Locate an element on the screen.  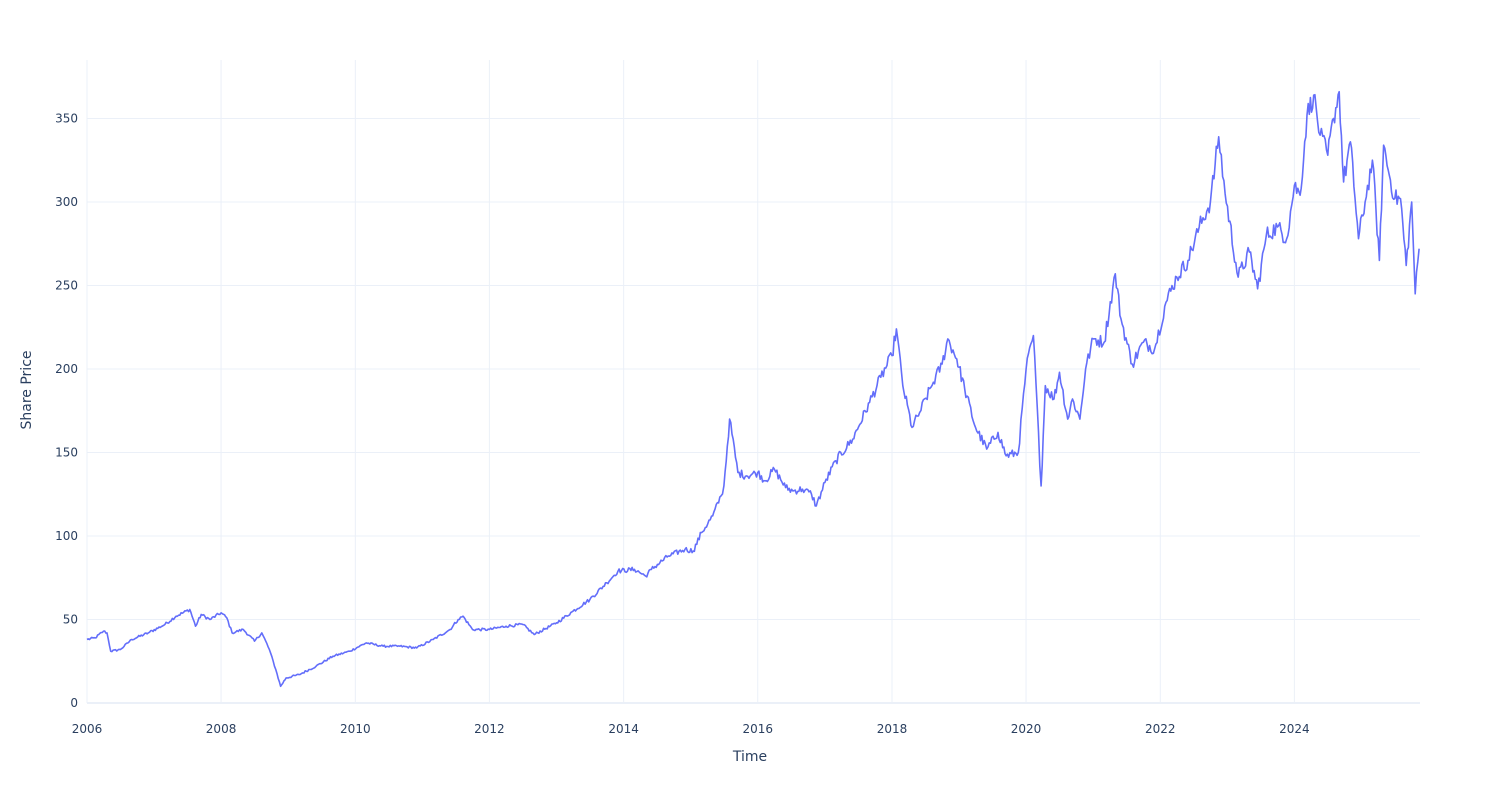
y-tick-labels: 0 50 100 150 200 250 300 350 is located at coordinates (66, 410).